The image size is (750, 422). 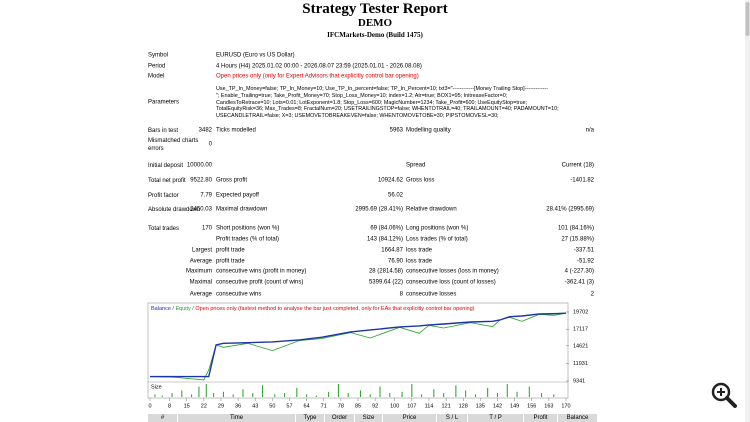 What do you see at coordinates (163, 131) in the screenshot?
I see `stat-label: Bars in test` at bounding box center [163, 131].